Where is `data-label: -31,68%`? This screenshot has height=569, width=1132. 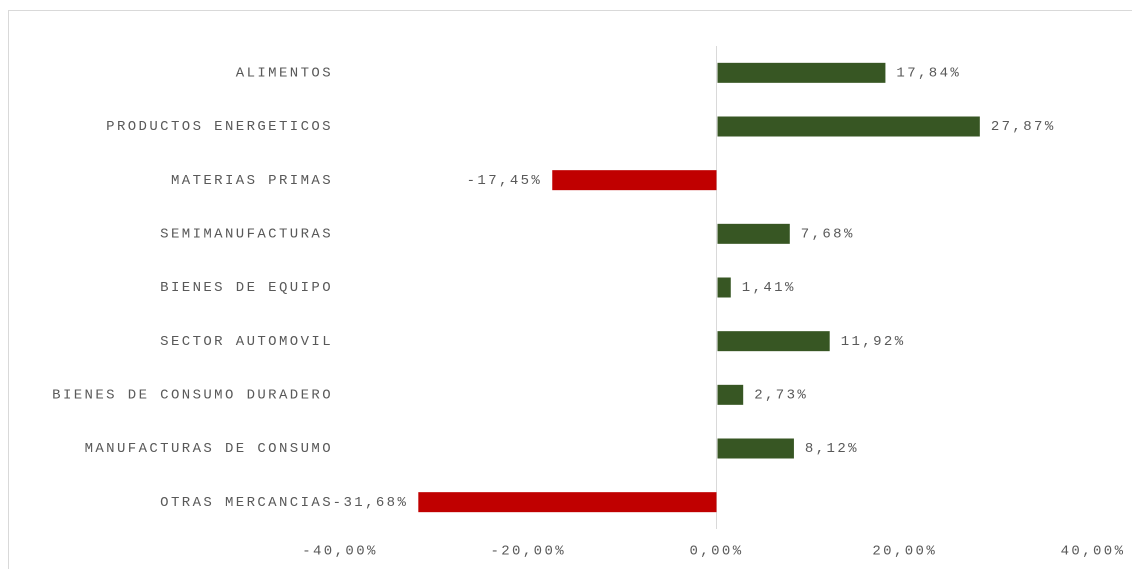 data-label: -31,68% is located at coordinates (371, 503).